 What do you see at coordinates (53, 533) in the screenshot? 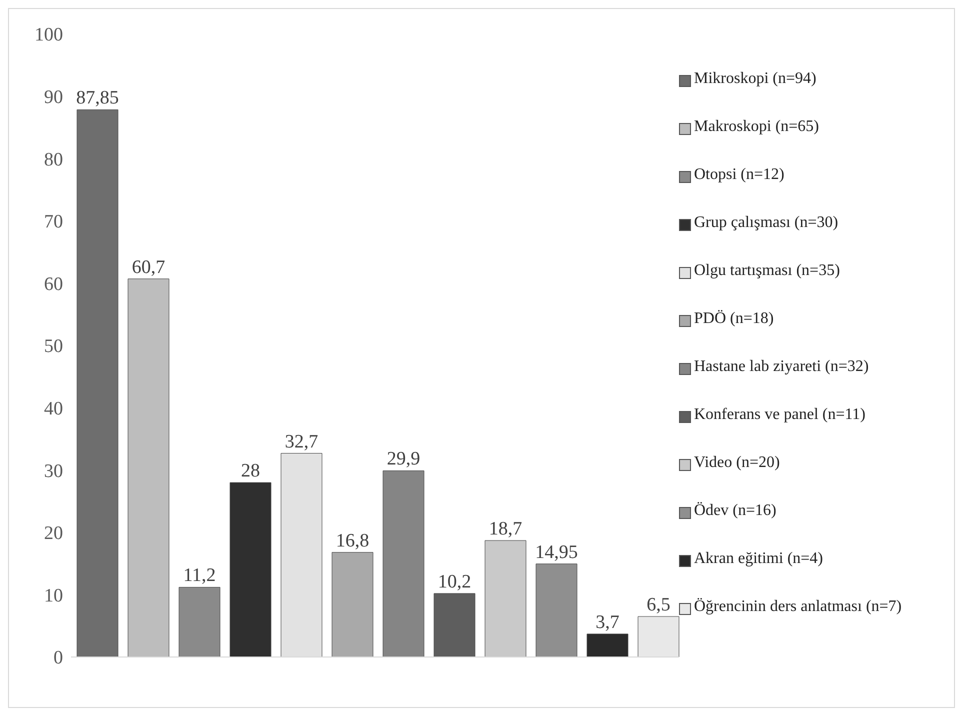
I see `y-tick-label: 20` at bounding box center [53, 533].